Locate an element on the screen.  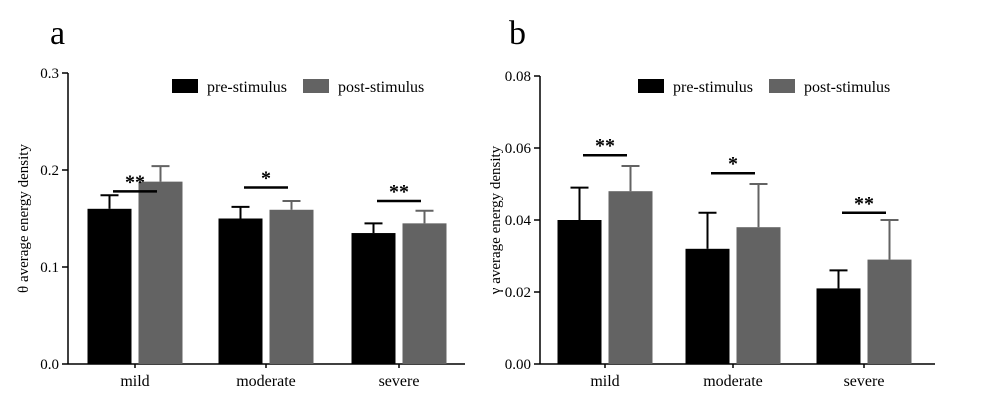
y-tick-label: 0.08 is located at coordinates (518, 77).